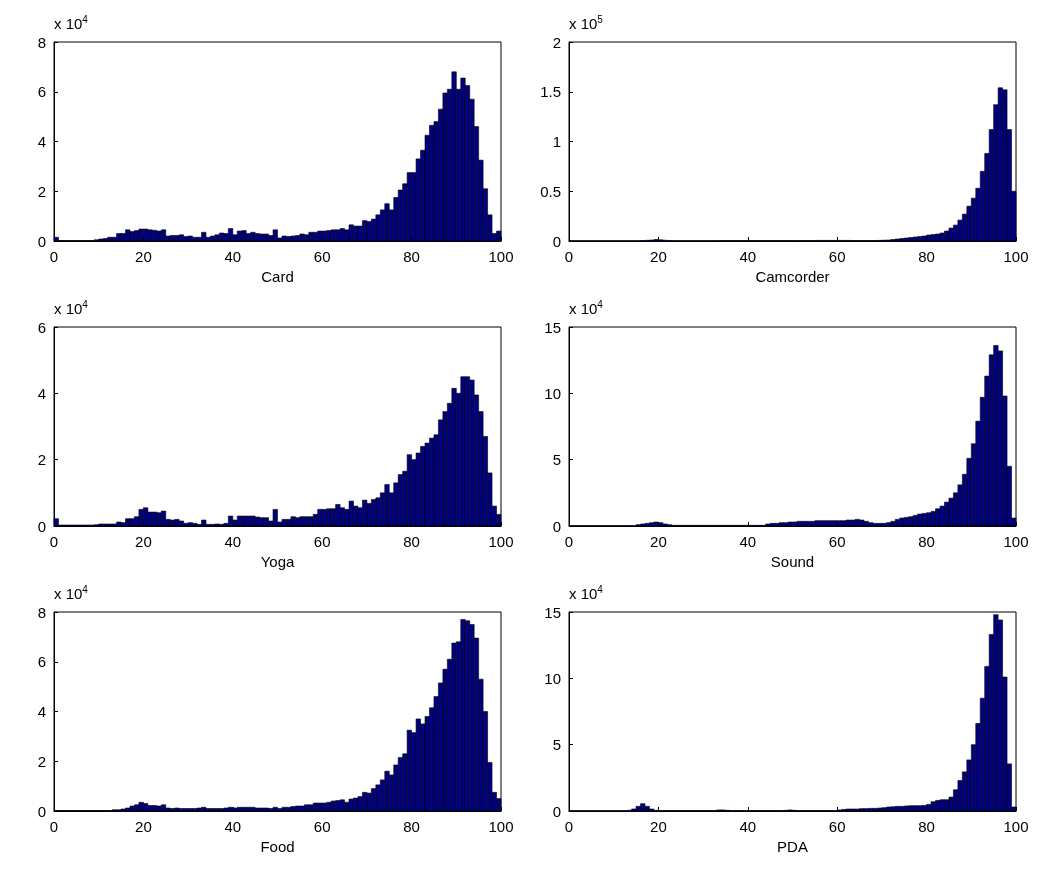  I want to click on x-axis-title: Sound, so click(792, 561).